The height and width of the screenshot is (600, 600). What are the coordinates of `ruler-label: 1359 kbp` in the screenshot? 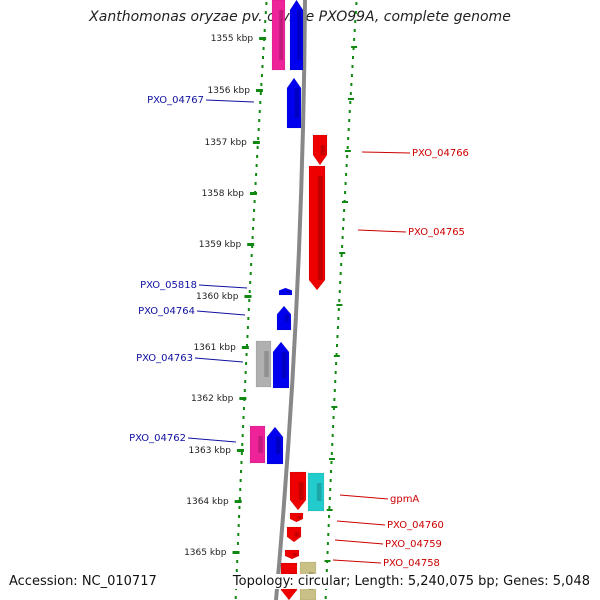 It's located at (220, 245).